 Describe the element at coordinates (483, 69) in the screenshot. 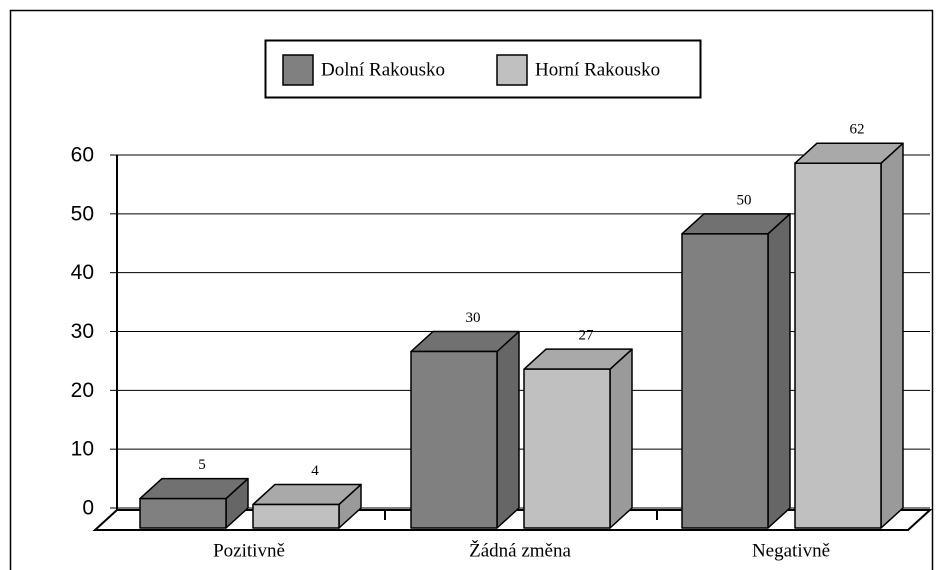

I see `legend-box` at that location.